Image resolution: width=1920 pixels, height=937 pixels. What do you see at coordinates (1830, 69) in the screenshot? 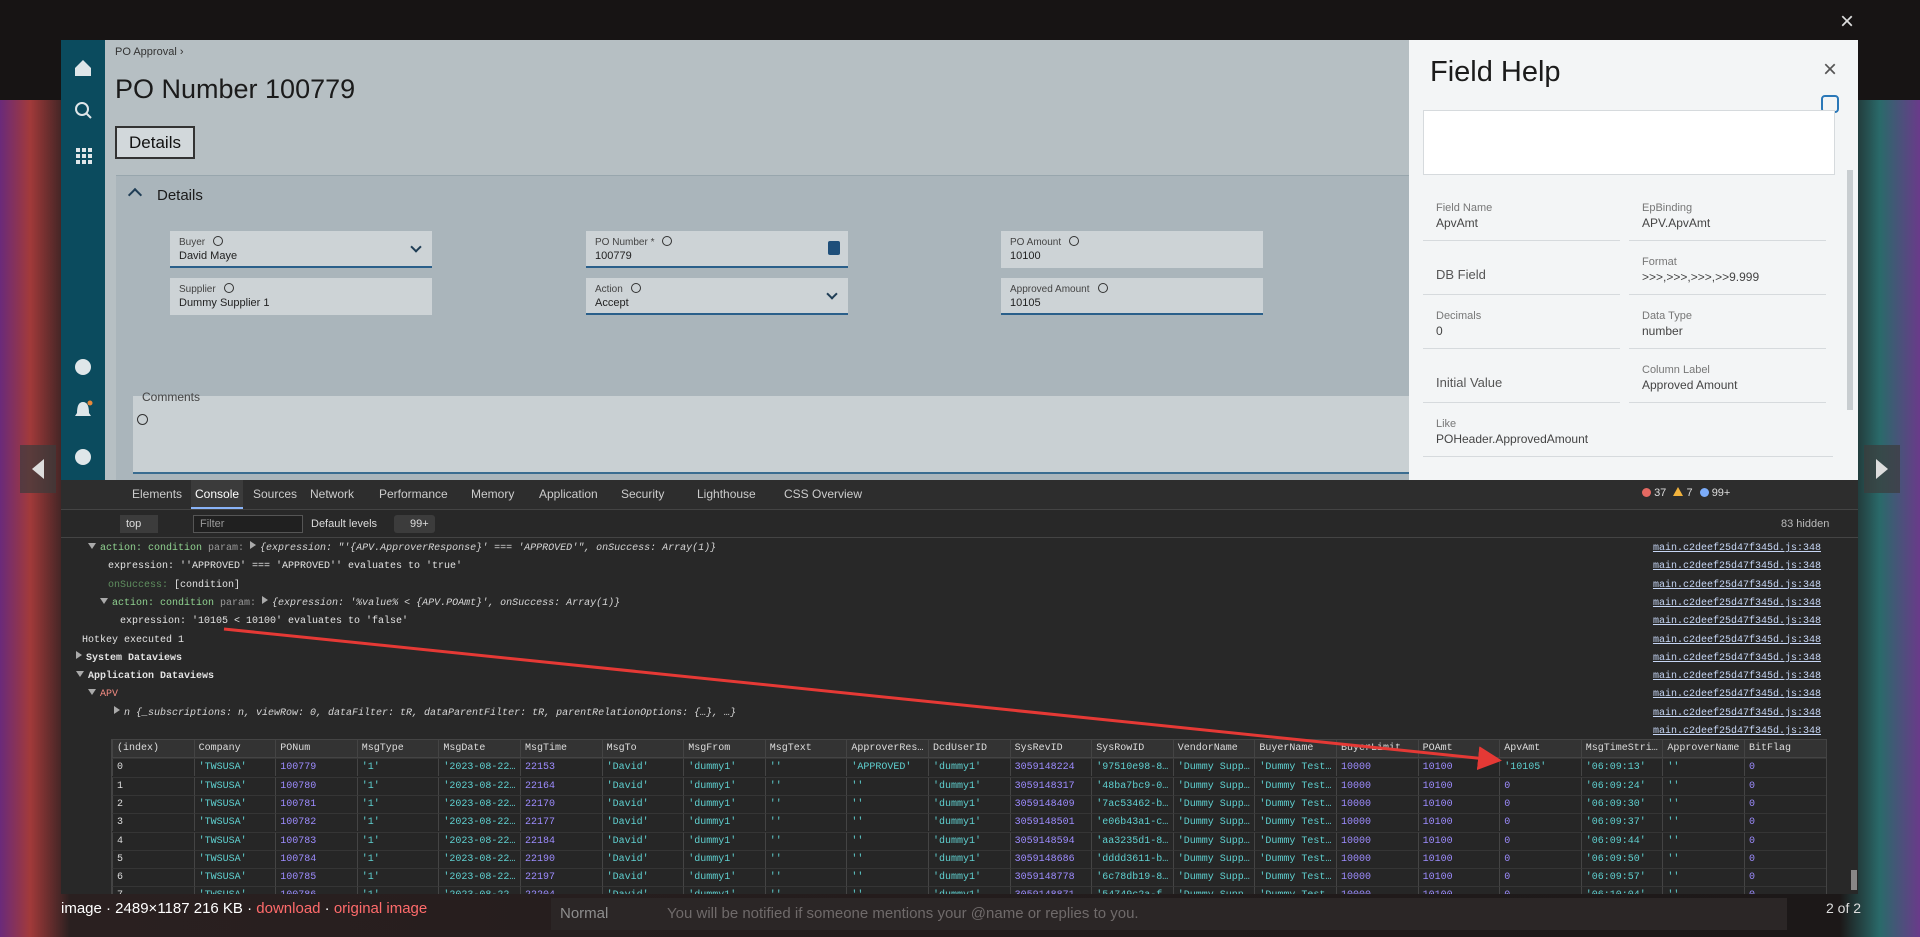
I see `field-help-close: ×` at bounding box center [1830, 69].